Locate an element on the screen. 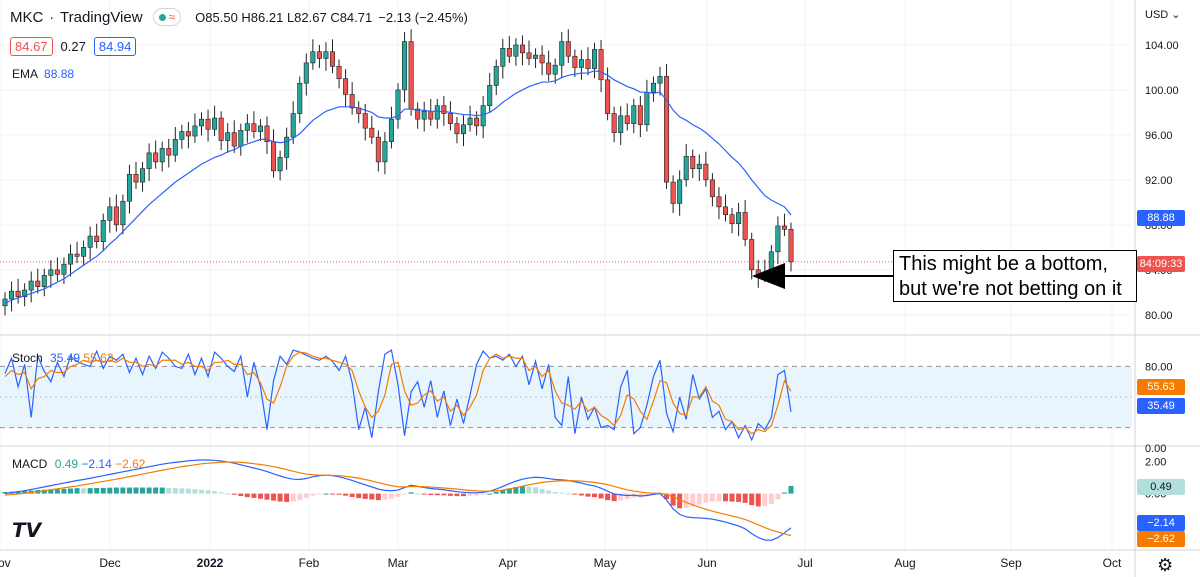 This screenshot has height=577, width=1200. x-tick-label: 2022 is located at coordinates (210, 563).